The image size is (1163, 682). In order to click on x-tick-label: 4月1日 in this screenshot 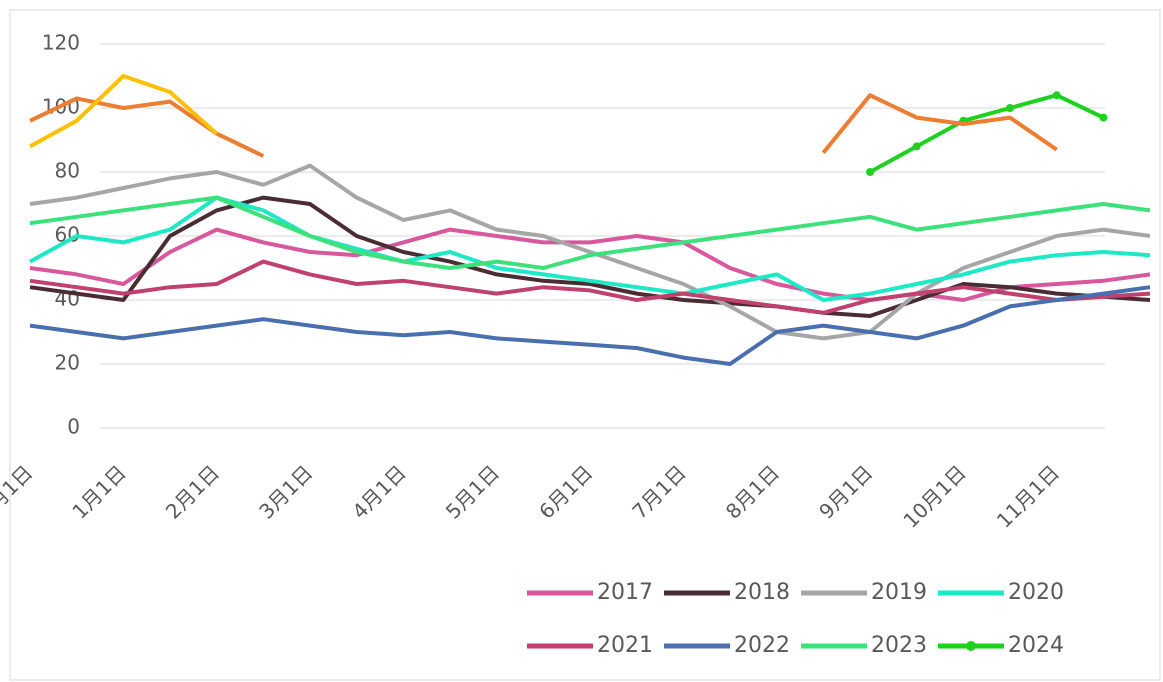, I will do `click(379, 491)`.